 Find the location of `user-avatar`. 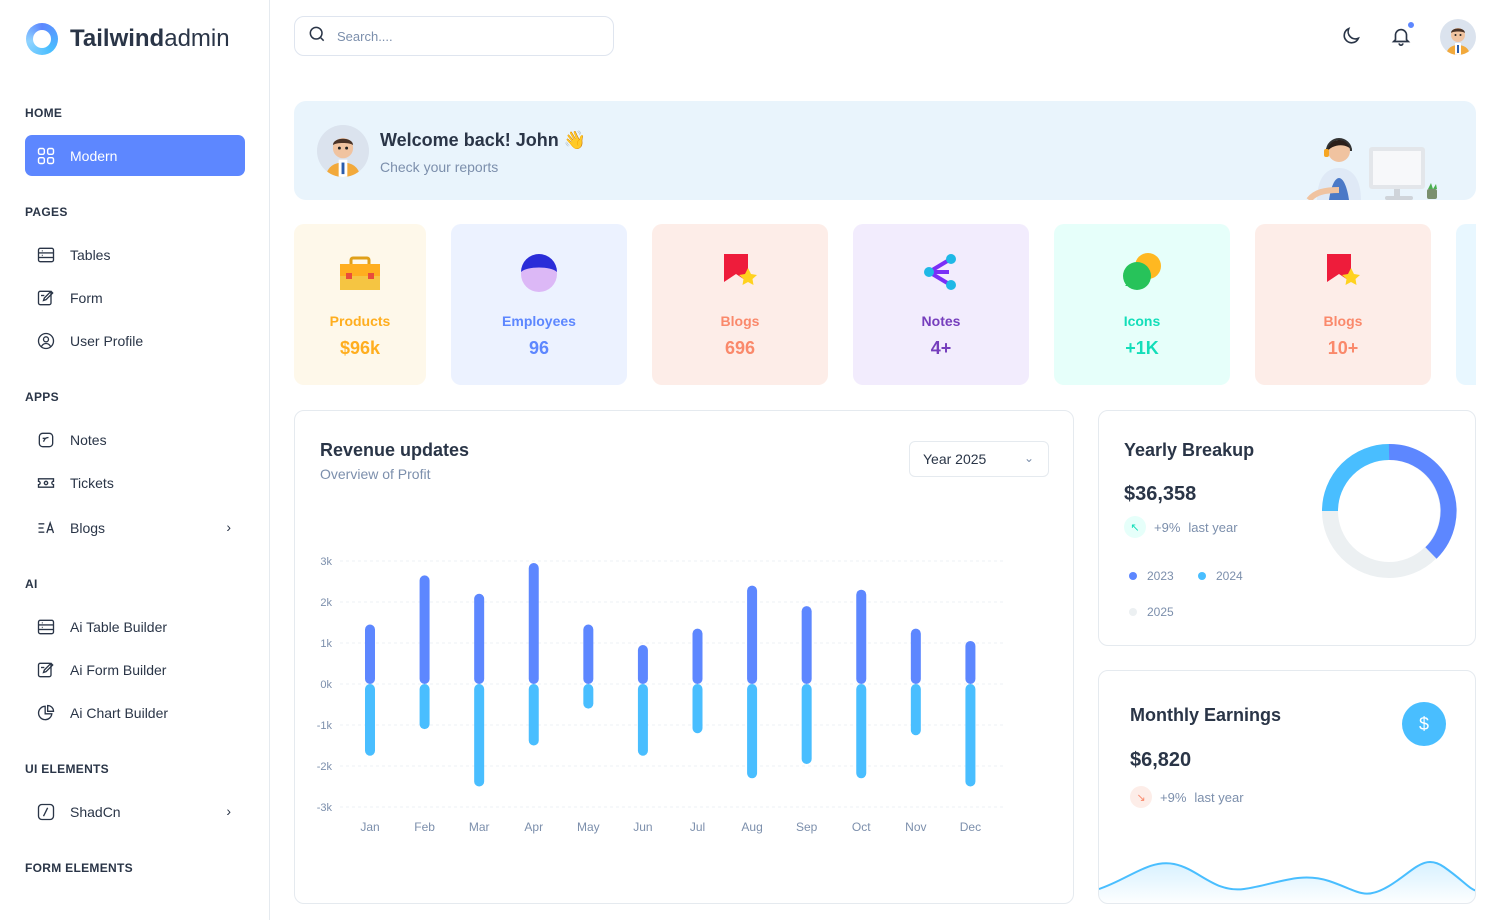

user-avatar is located at coordinates (1458, 37).